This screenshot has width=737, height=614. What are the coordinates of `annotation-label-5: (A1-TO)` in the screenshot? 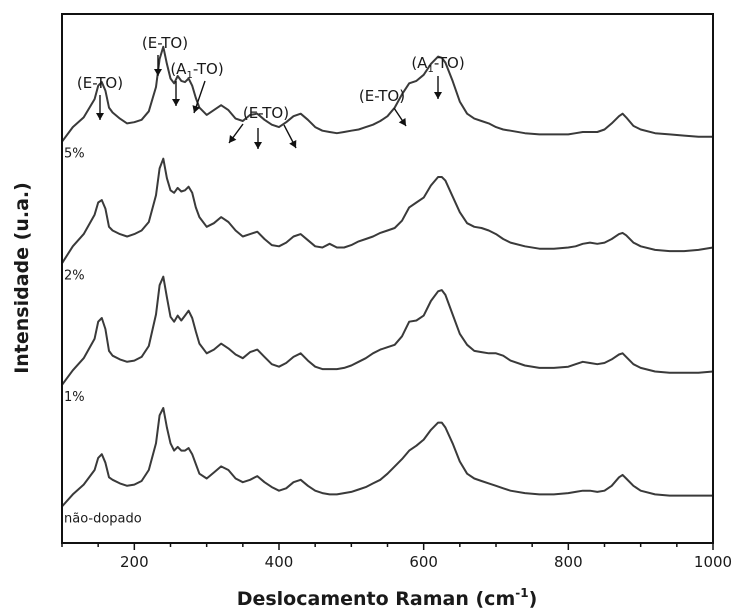 It's located at (437, 64).